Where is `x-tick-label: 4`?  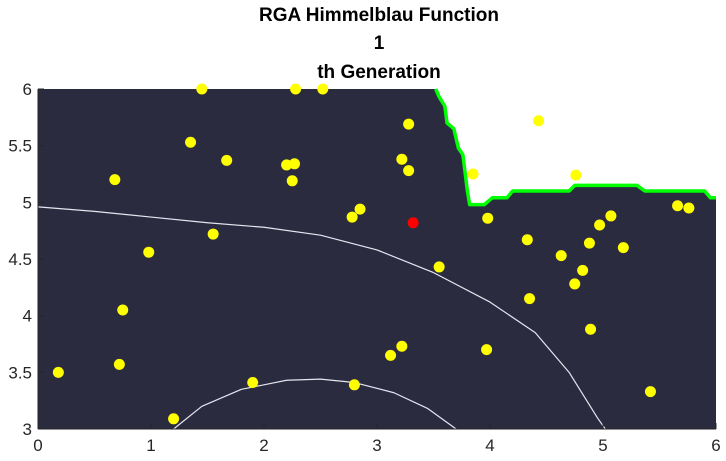
x-tick-label: 4 is located at coordinates (489, 445).